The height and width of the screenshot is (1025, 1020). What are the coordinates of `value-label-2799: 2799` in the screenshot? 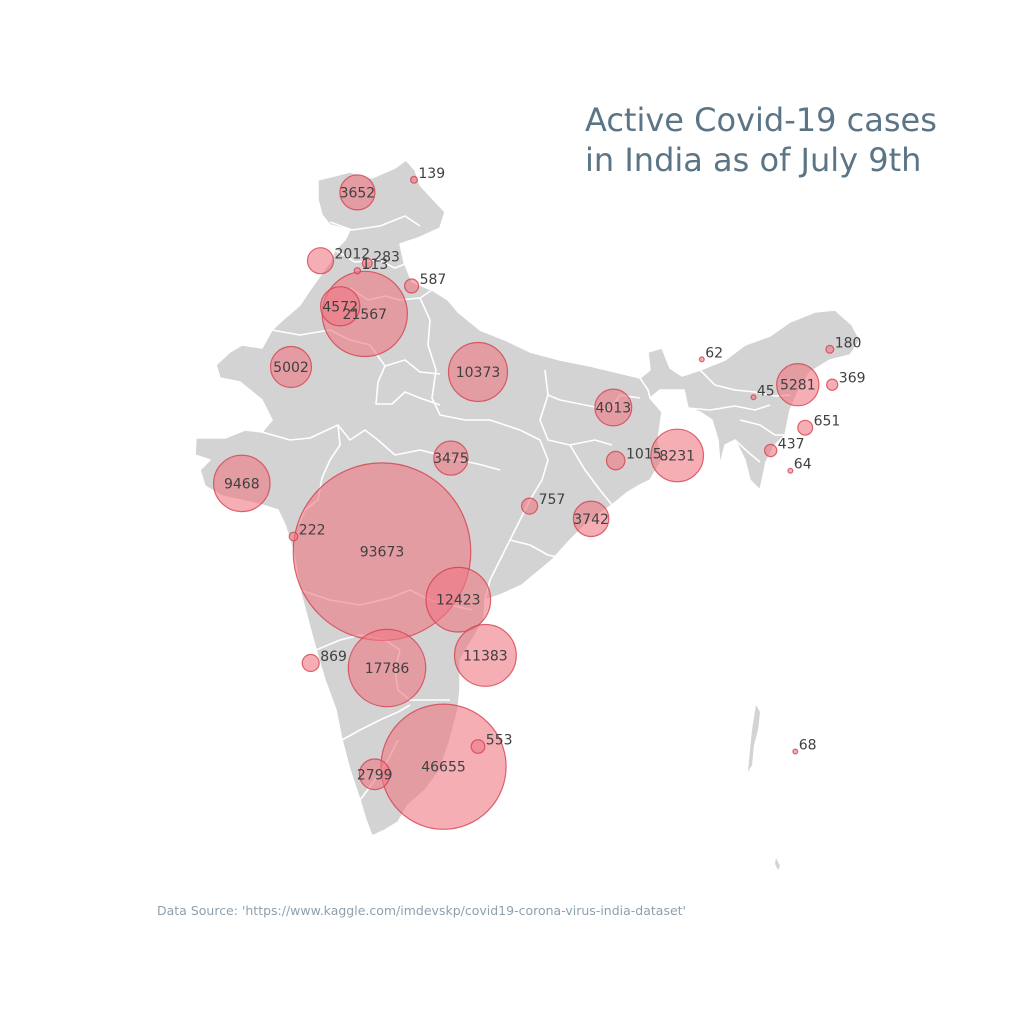 It's located at (375, 775).